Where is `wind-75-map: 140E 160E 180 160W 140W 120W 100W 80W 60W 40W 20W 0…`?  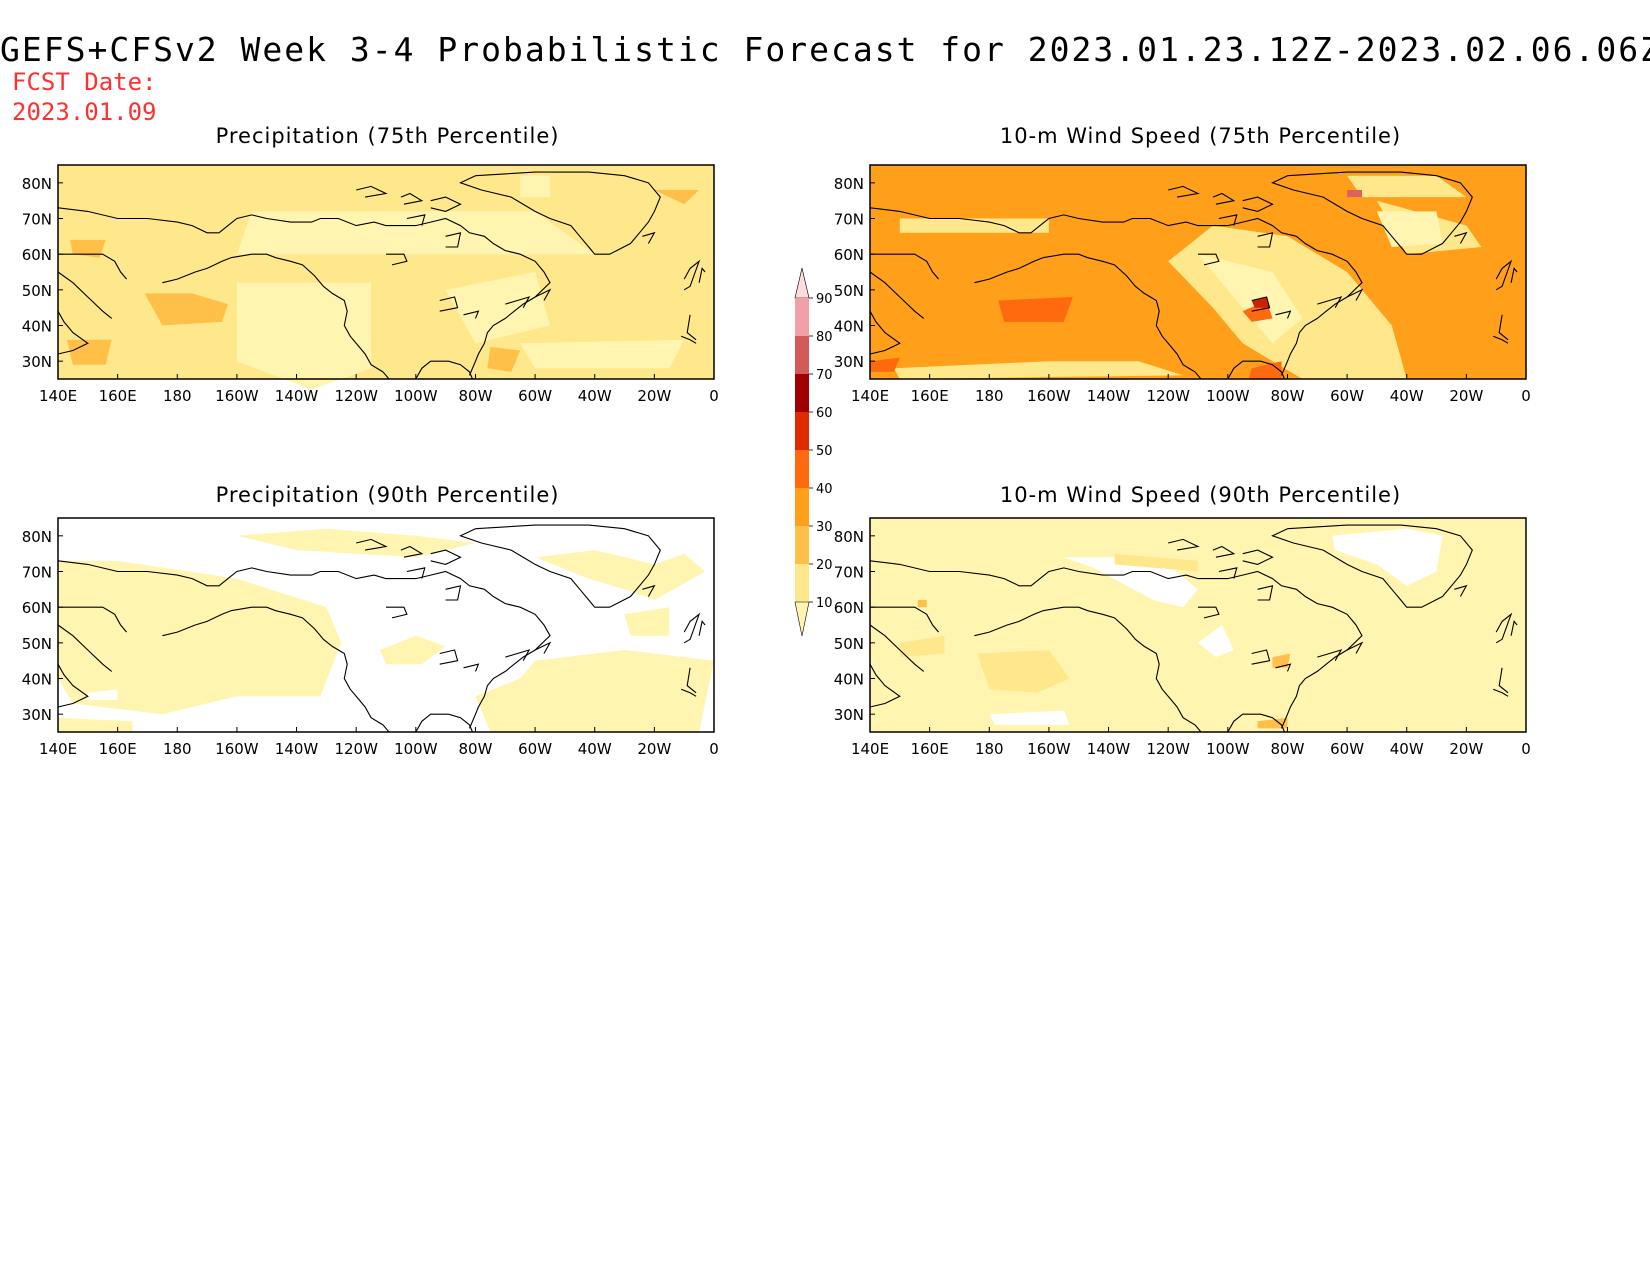
wind-75-map: 140E 160E 180 160W 140W 120W 100W 80W 60W 40W 20W 0… is located at coordinates (1182, 284).